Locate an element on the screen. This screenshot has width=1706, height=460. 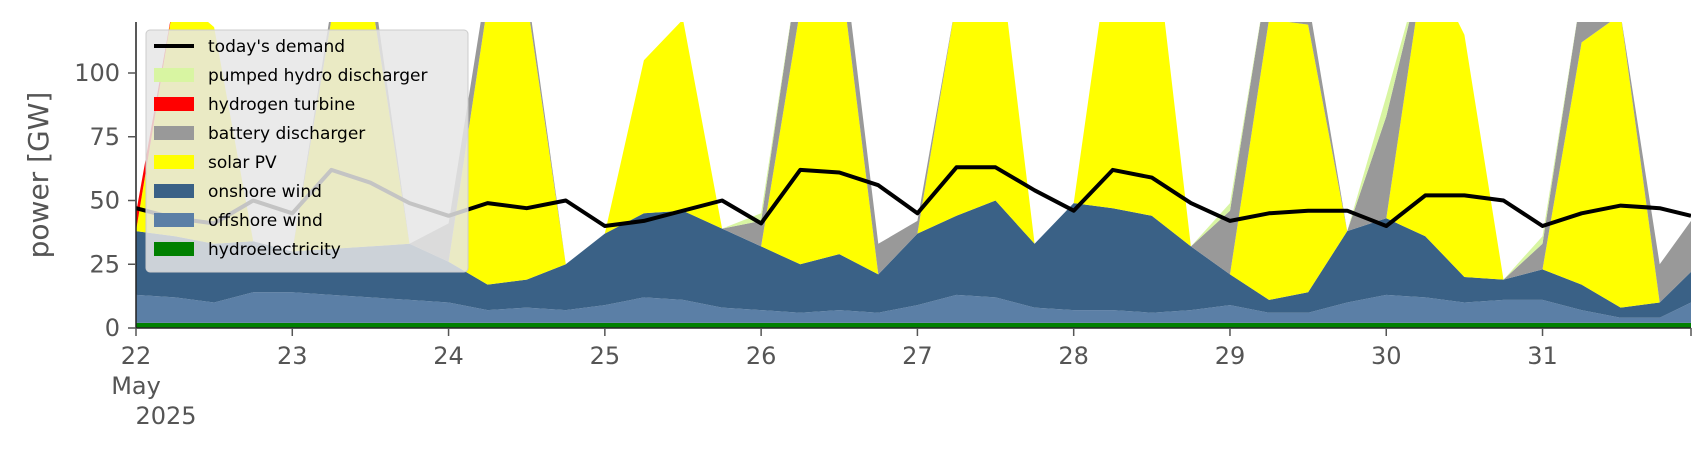
legend-swatch-pumped-hydro-discharger is located at coordinates (174, 75).